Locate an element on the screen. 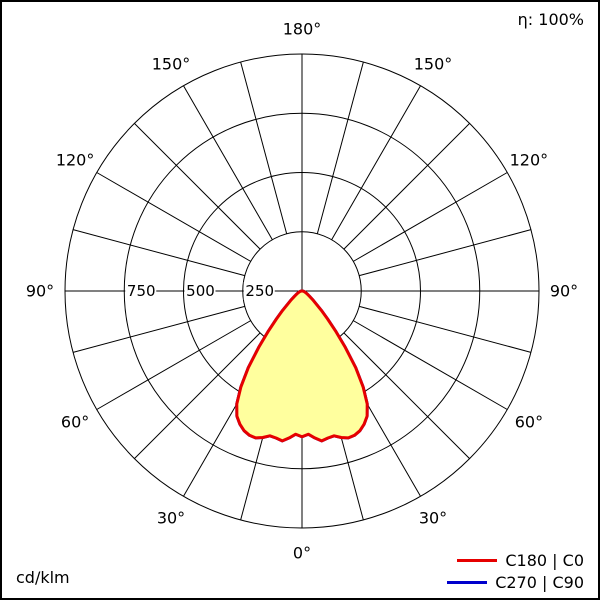 The image size is (600, 600). radial-tick-label: 500 is located at coordinates (200, 291).